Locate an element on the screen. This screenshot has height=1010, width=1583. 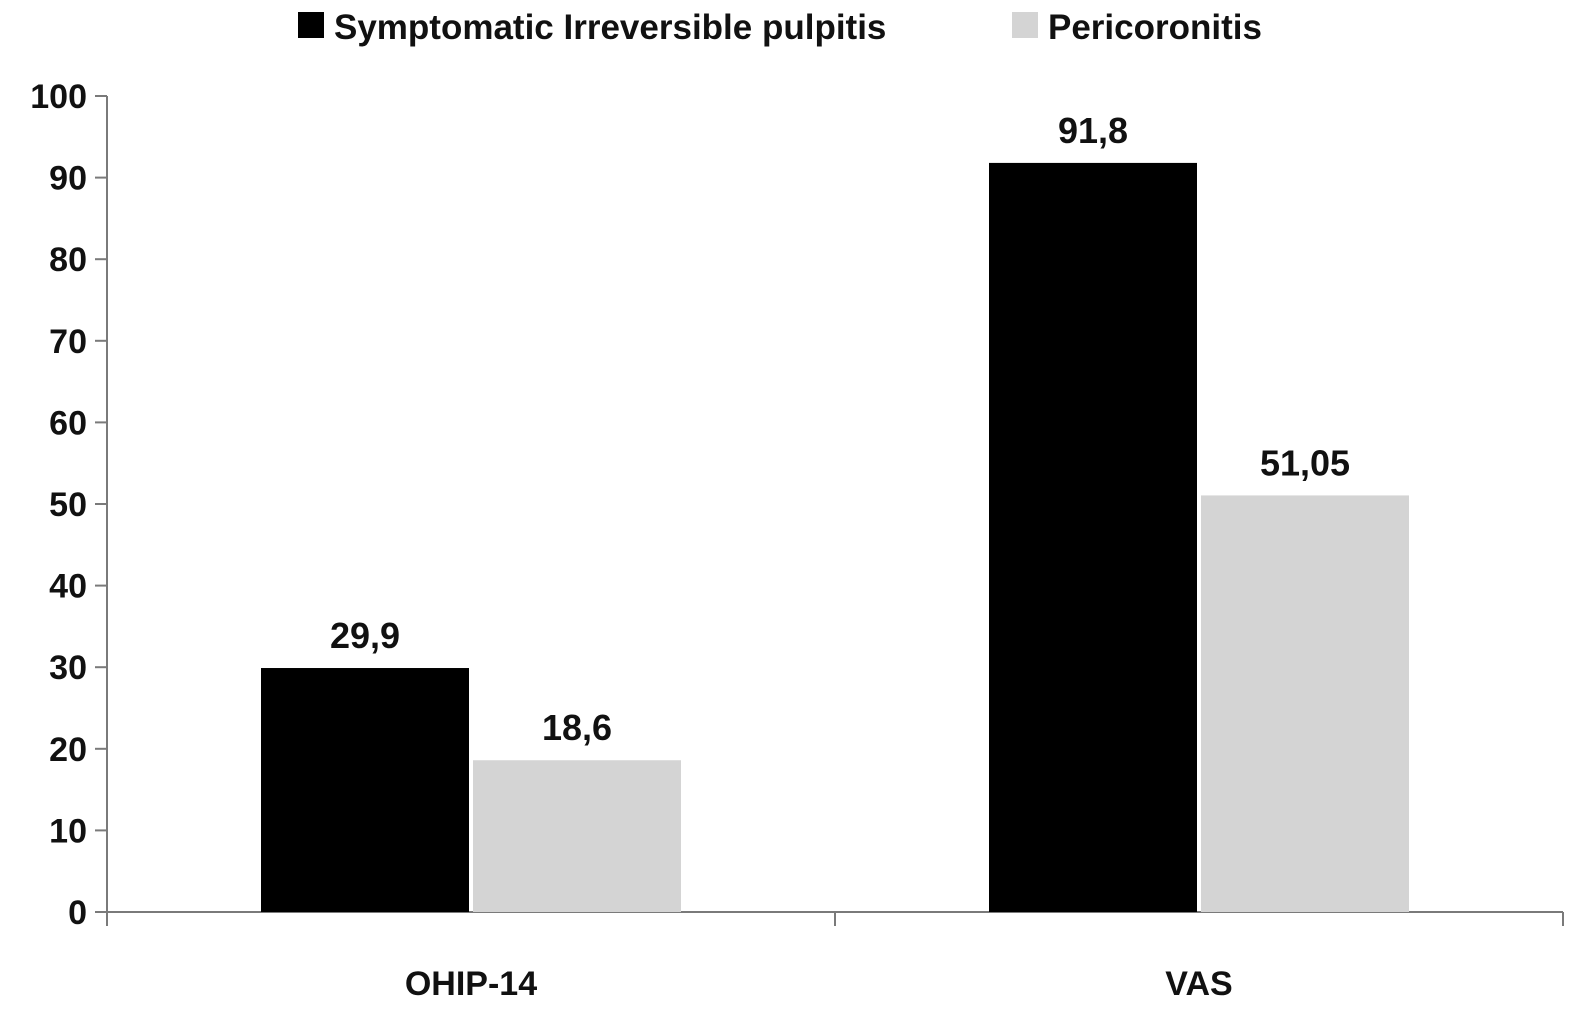
legend-label-2: Pericoronitis is located at coordinates (1155, 27).